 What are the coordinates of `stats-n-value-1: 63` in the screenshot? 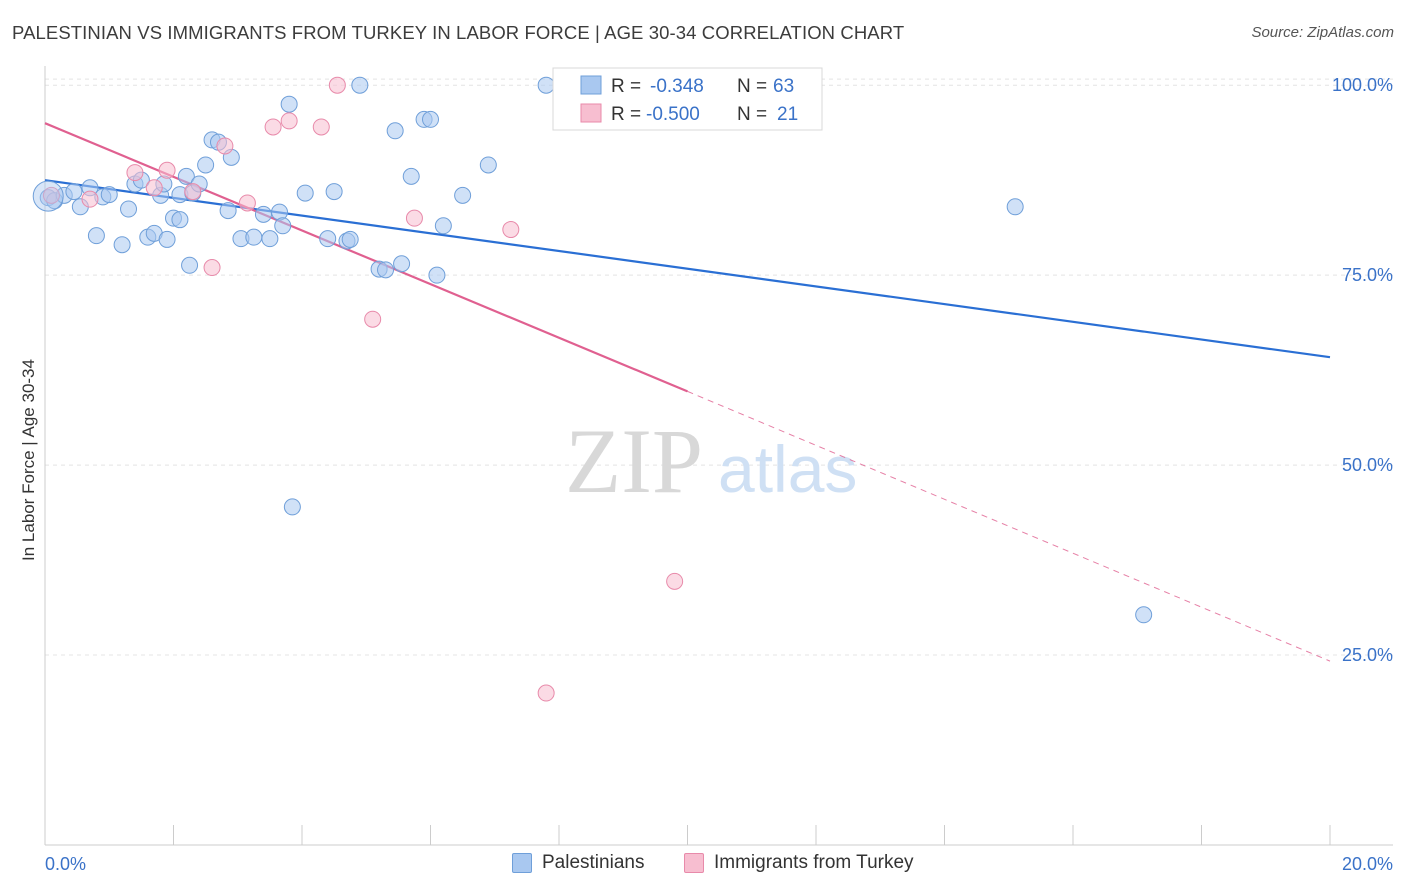 It's located at (783, 86).